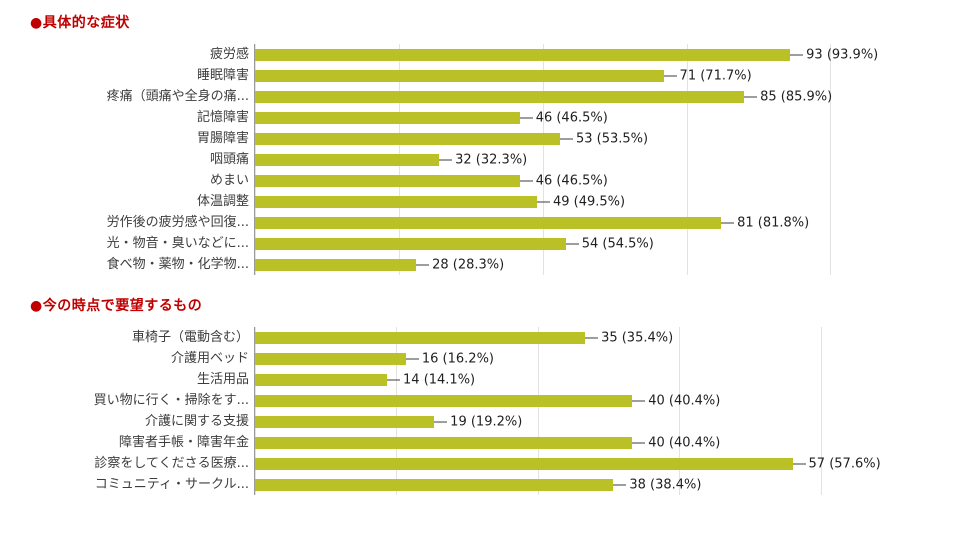 The image size is (960, 540). I want to click on chart-row: 胃腸障害 53 (53.5%), so click(482, 138).